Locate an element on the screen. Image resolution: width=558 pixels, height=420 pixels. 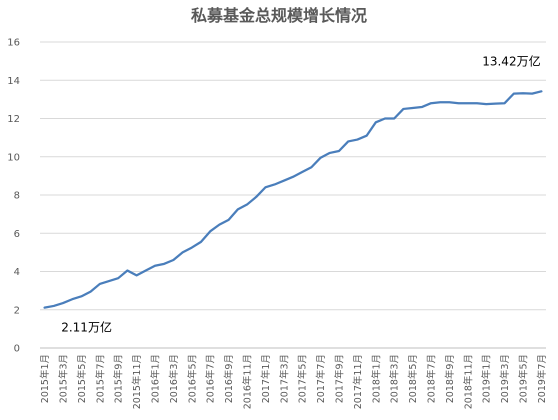
x-tick-label: 2016年7月 is located at coordinates (211, 378).